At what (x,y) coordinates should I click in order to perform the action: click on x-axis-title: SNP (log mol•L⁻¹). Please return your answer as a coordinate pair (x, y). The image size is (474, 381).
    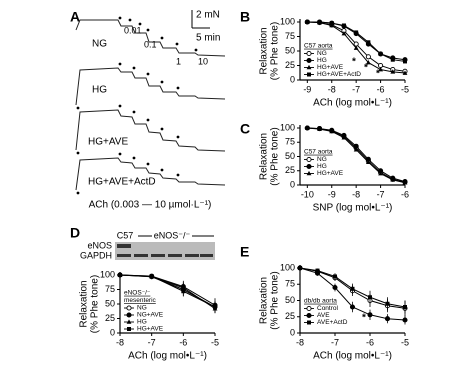
    Looking at the image, I should click on (353, 208).